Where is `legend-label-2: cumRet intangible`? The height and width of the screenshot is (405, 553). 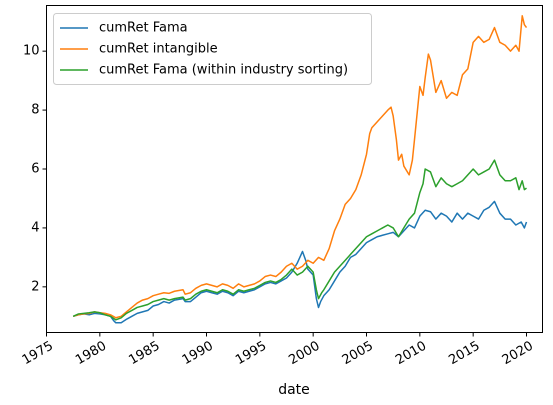 legend-label-2: cumRet intangible is located at coordinates (158, 49).